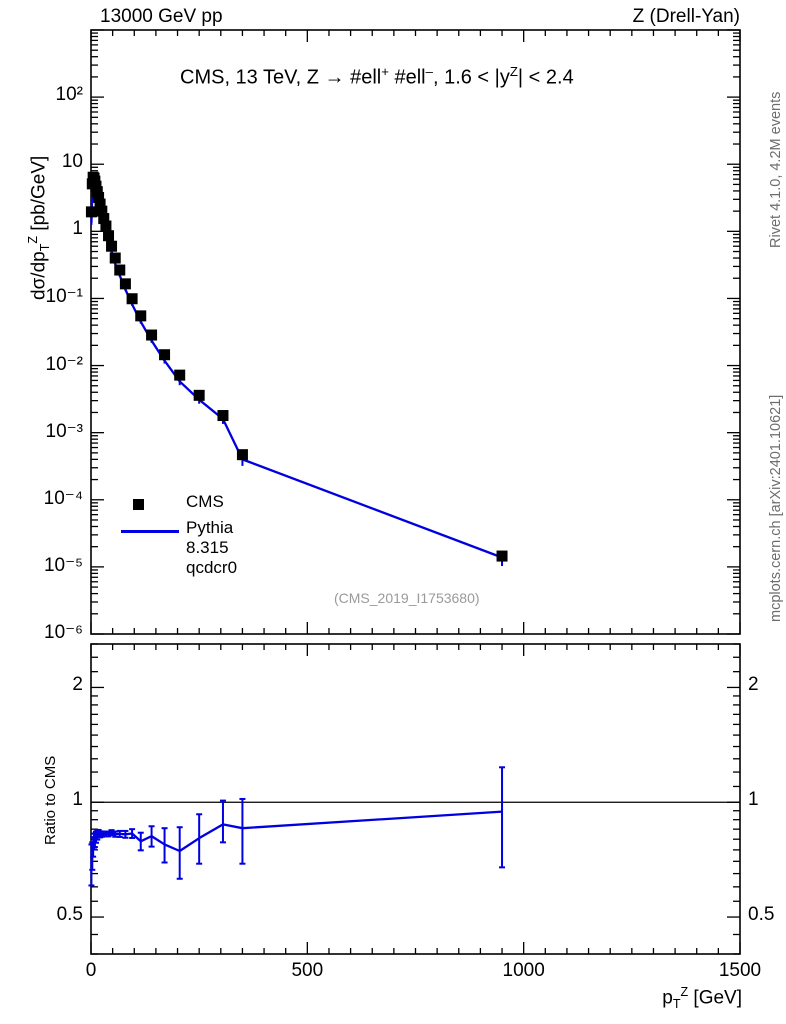 This screenshot has width=786, height=1024. Describe the element at coordinates (753, 685) in the screenshot. I see `ratio-y-tick-label-right: 2` at that location.